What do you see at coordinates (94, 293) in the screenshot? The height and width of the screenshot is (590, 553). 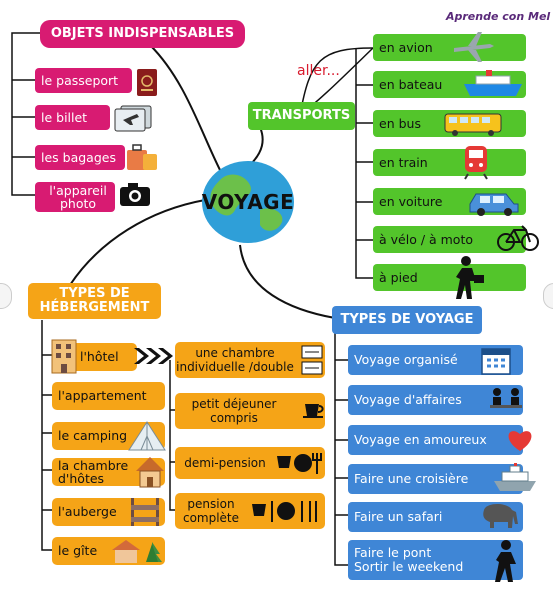 I see `hebergement-title-line1: TYPES DE` at bounding box center [94, 293].